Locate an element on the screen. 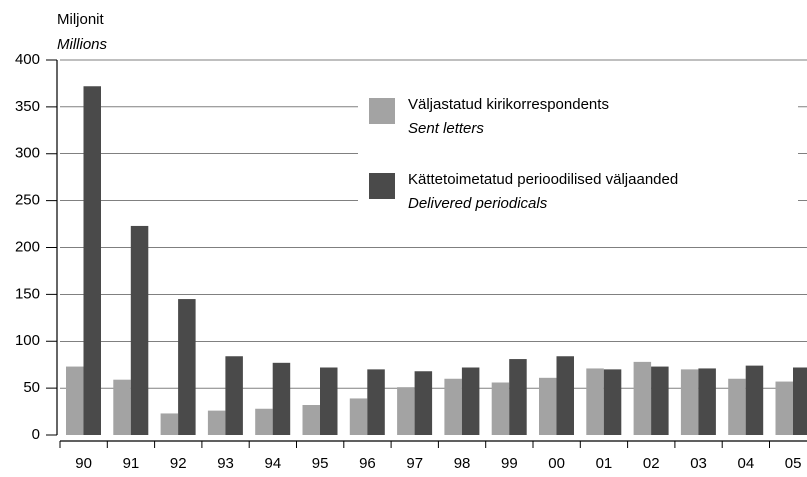  x-tick-label: 93 is located at coordinates (225, 463).